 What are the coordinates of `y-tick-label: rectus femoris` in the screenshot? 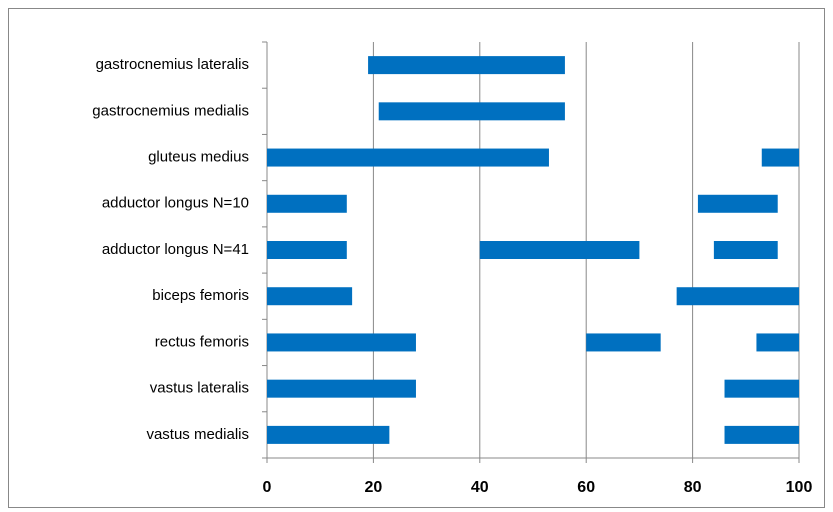 It's located at (202, 341).